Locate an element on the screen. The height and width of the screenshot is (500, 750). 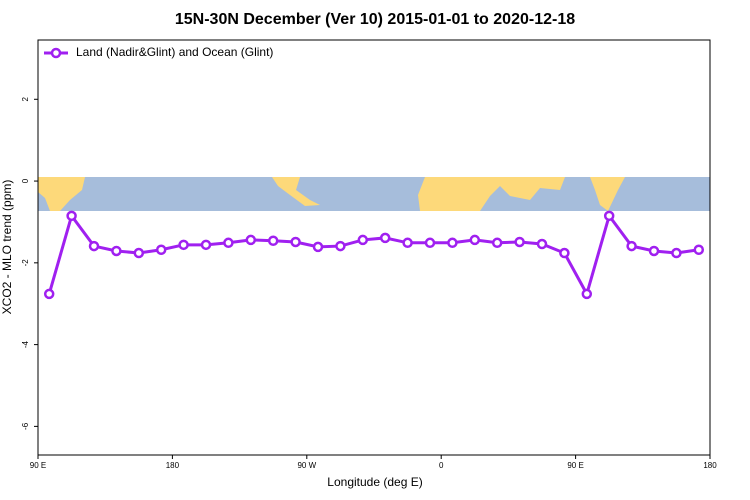
series-line is located at coordinates (373, 255).